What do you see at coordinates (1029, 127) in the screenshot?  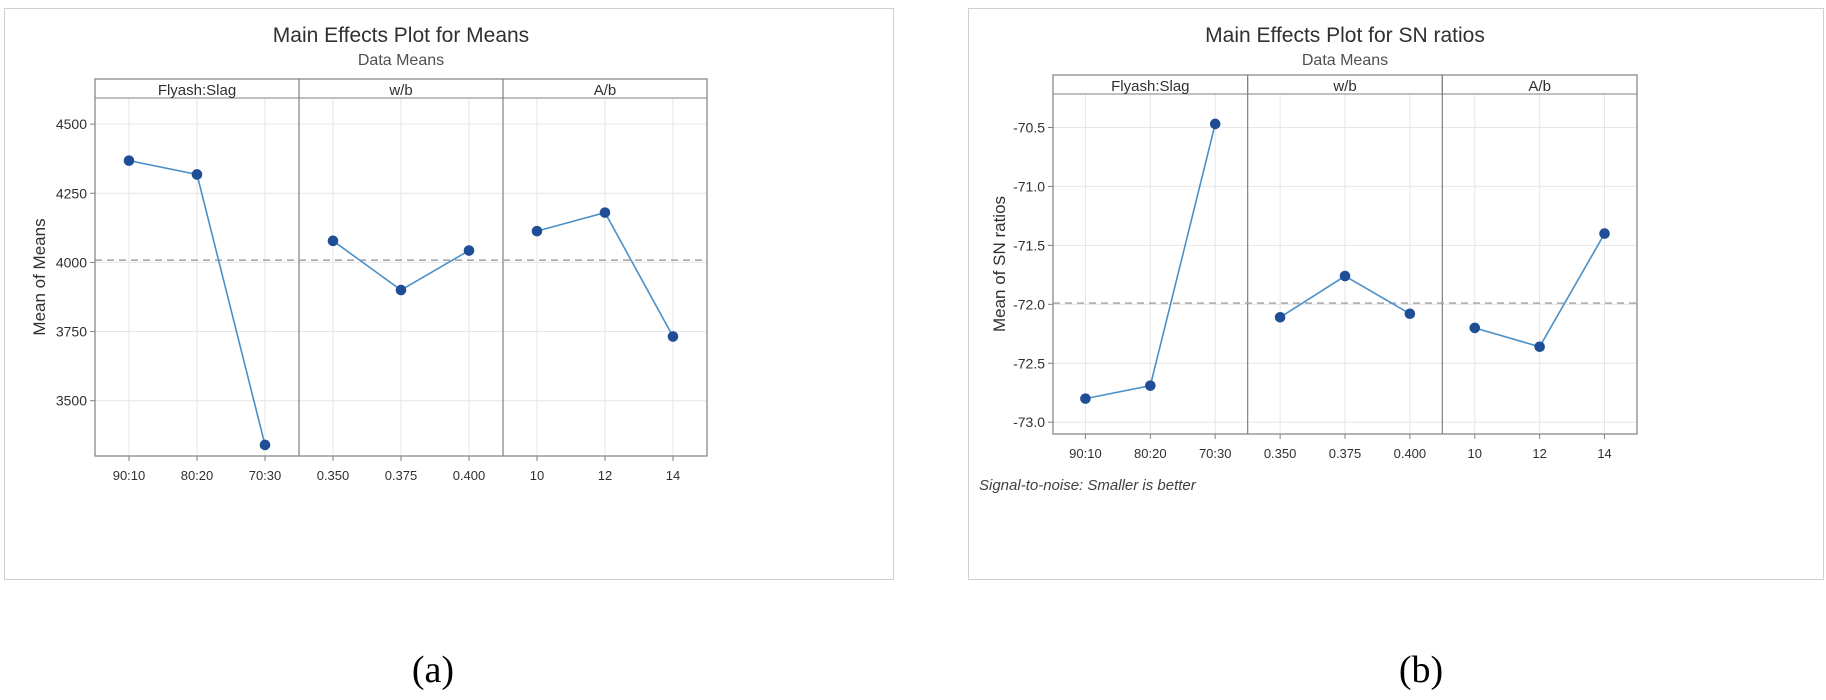 I see `y-tick-label: -70.5` at bounding box center [1029, 127].